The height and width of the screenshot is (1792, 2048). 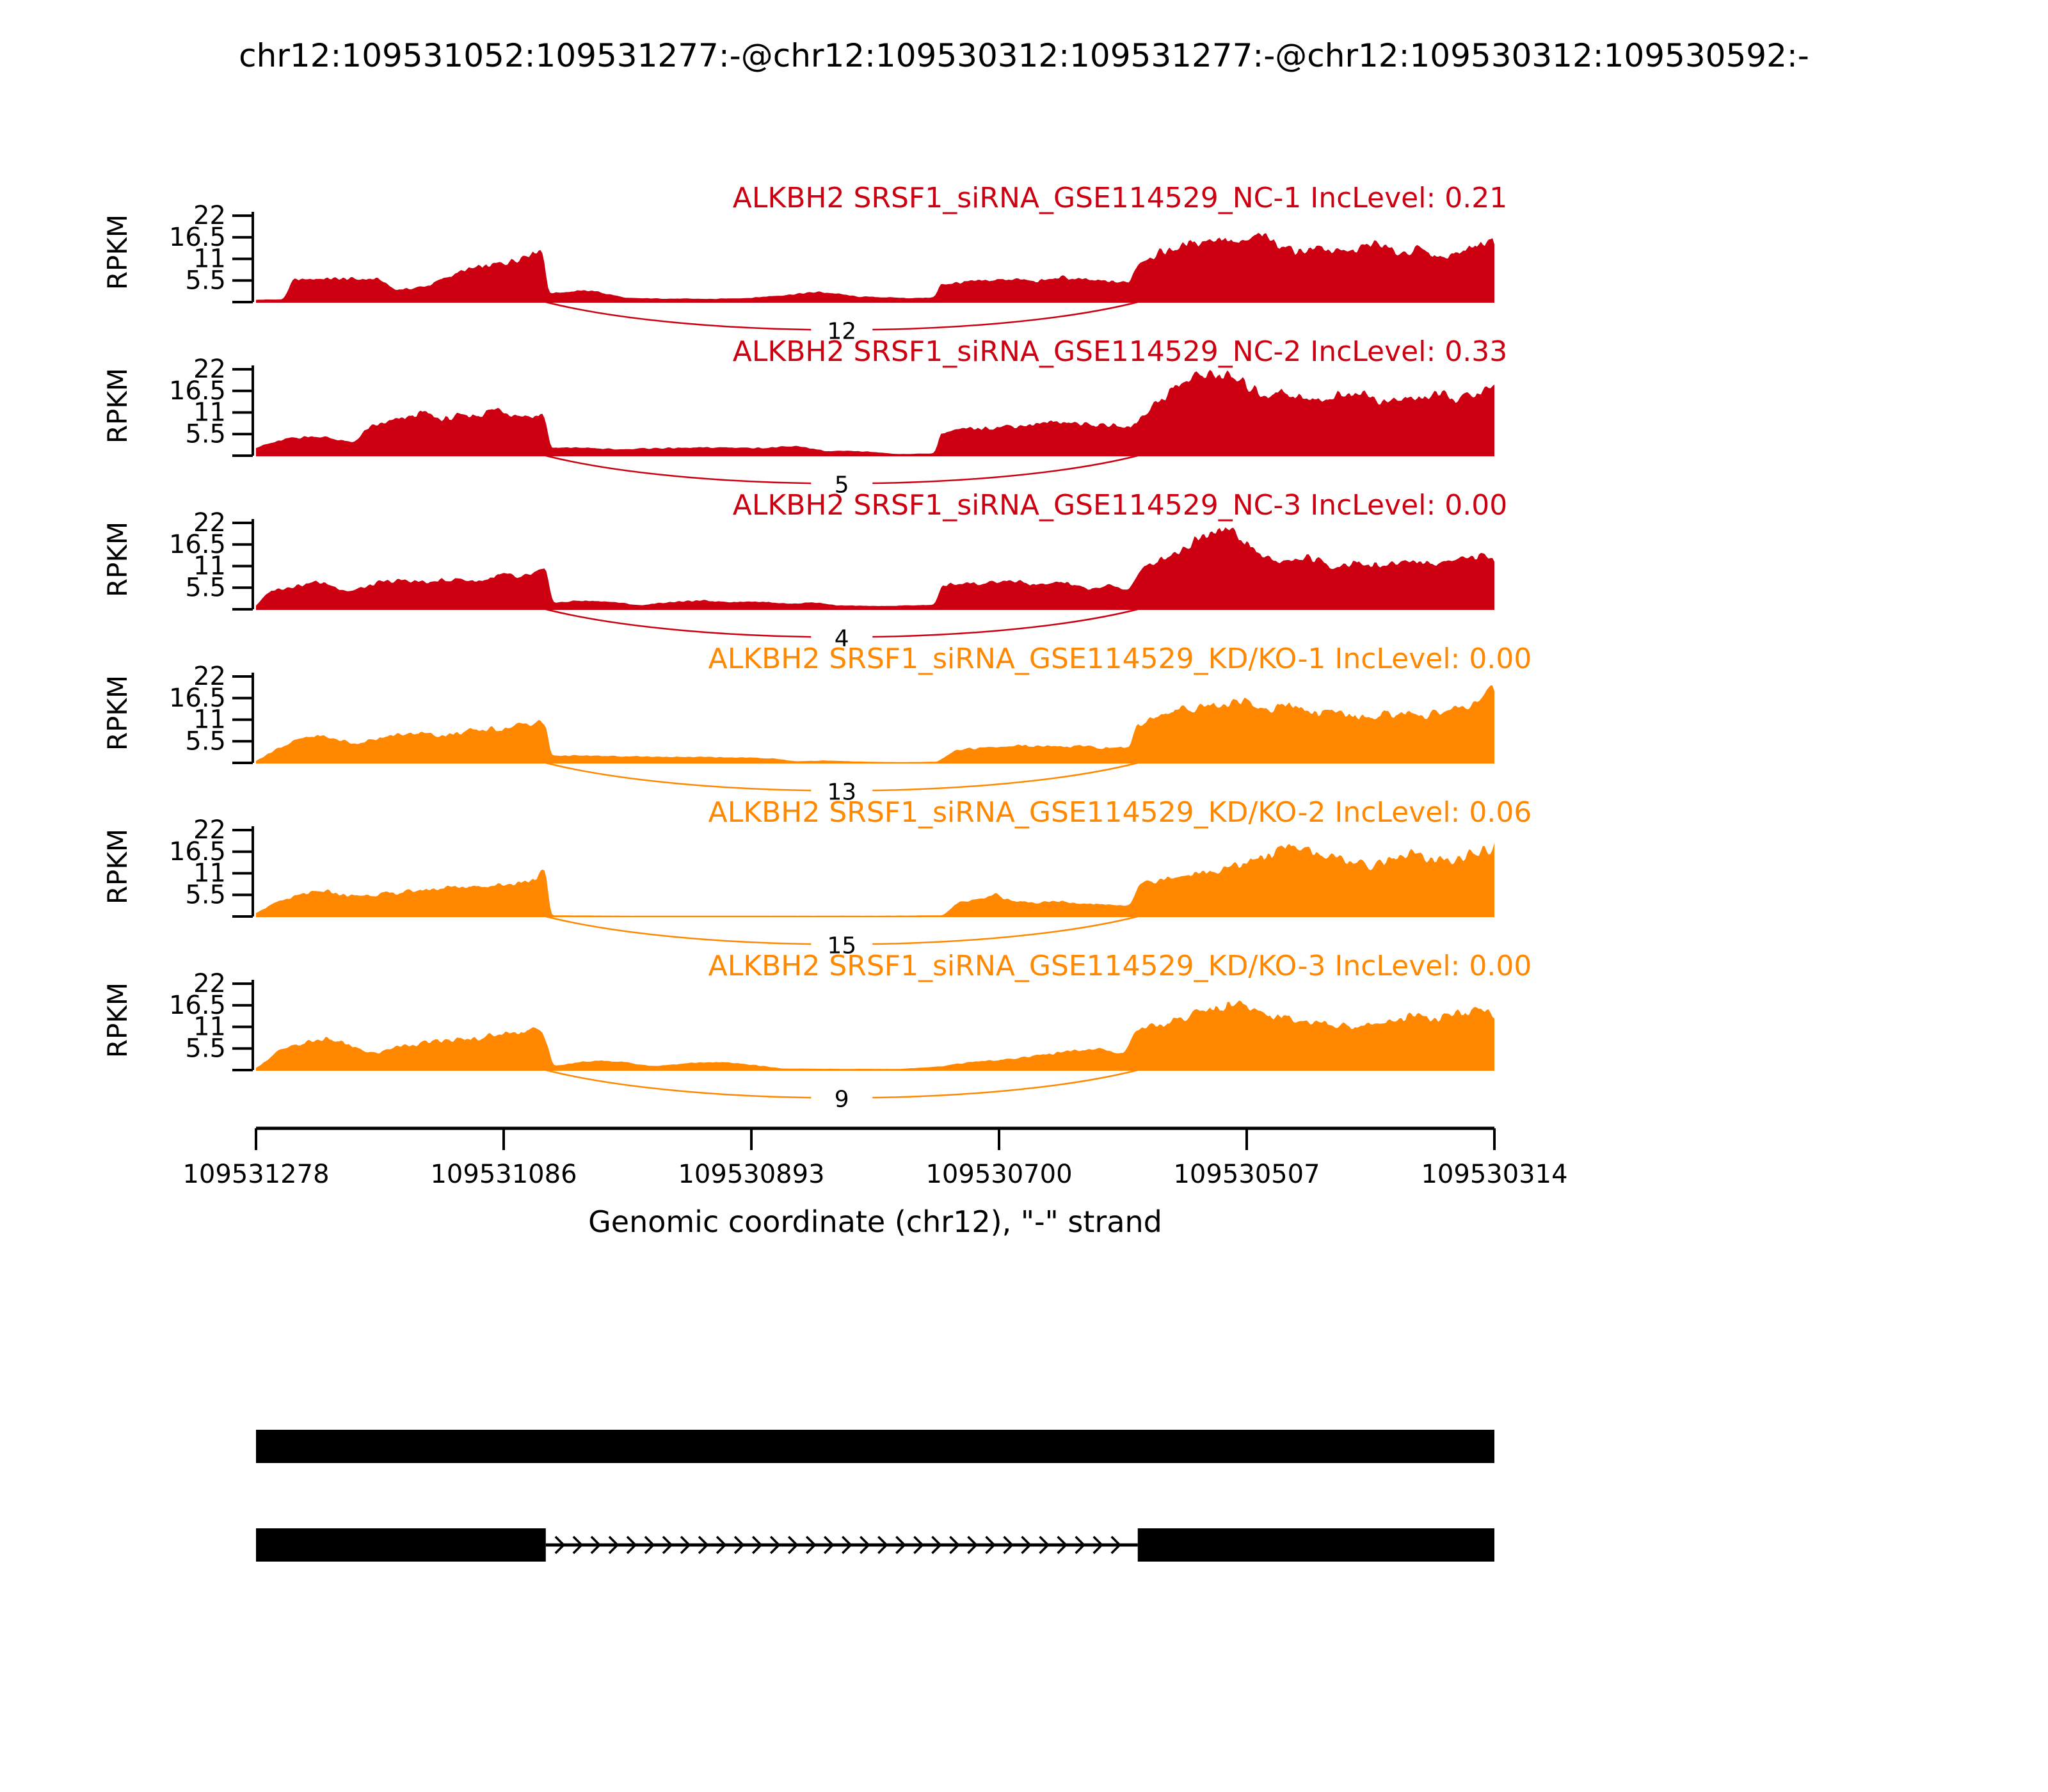 I want to click on junction-read-count: 15, so click(x=841, y=946).